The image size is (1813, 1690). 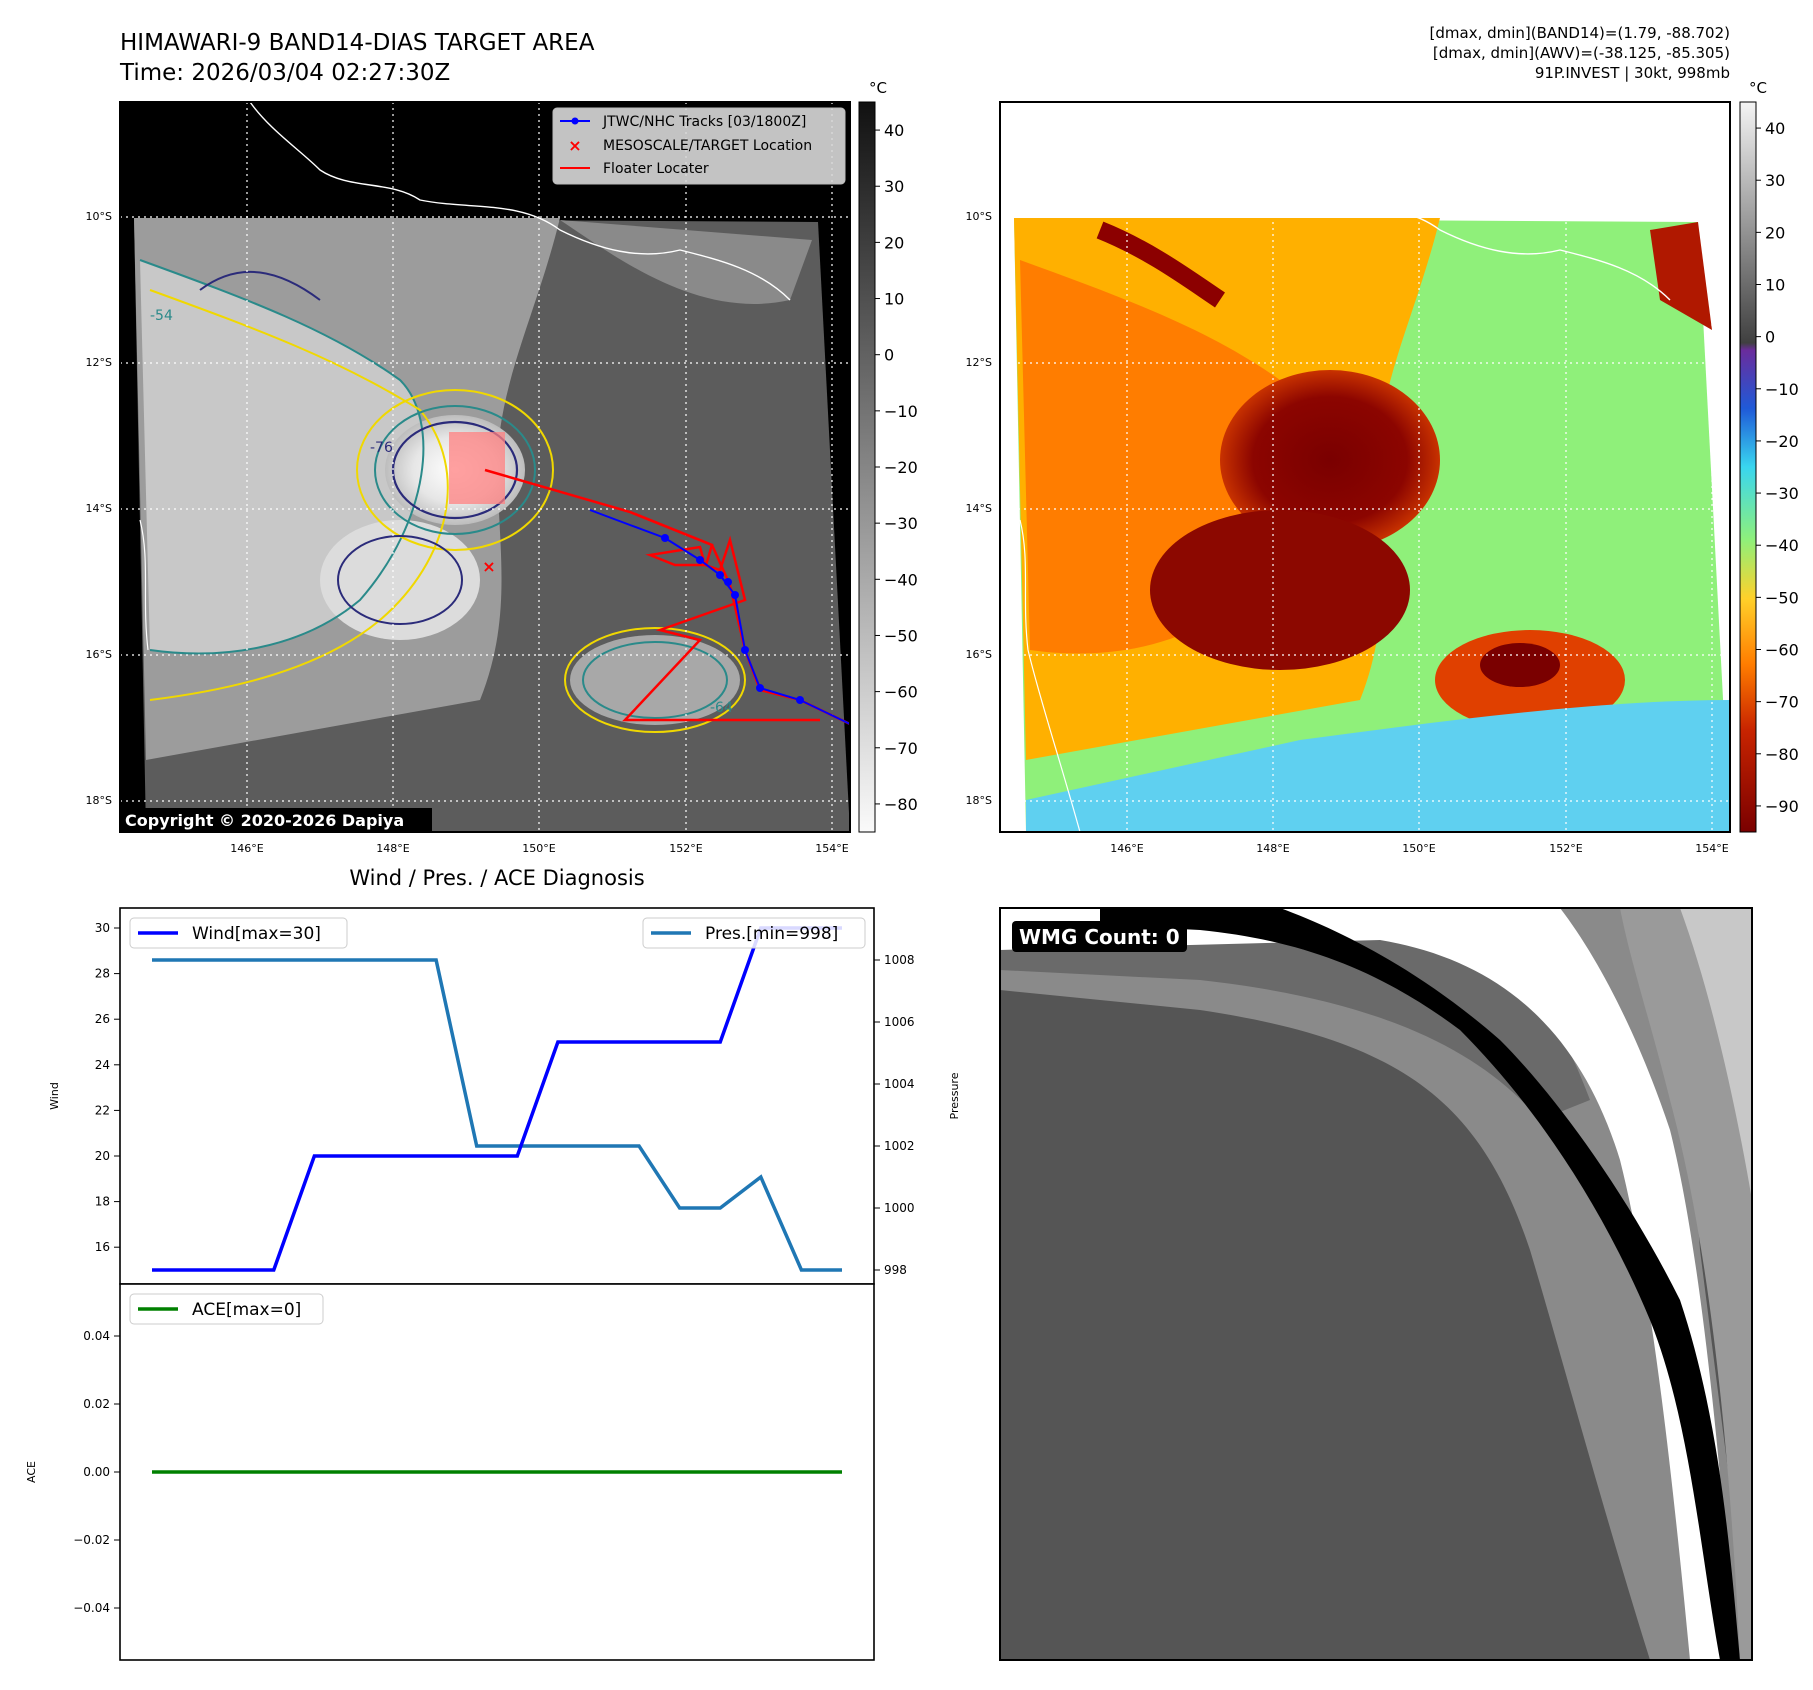 I want to click on pressure-tick-label: 1004, so click(x=899, y=1084).